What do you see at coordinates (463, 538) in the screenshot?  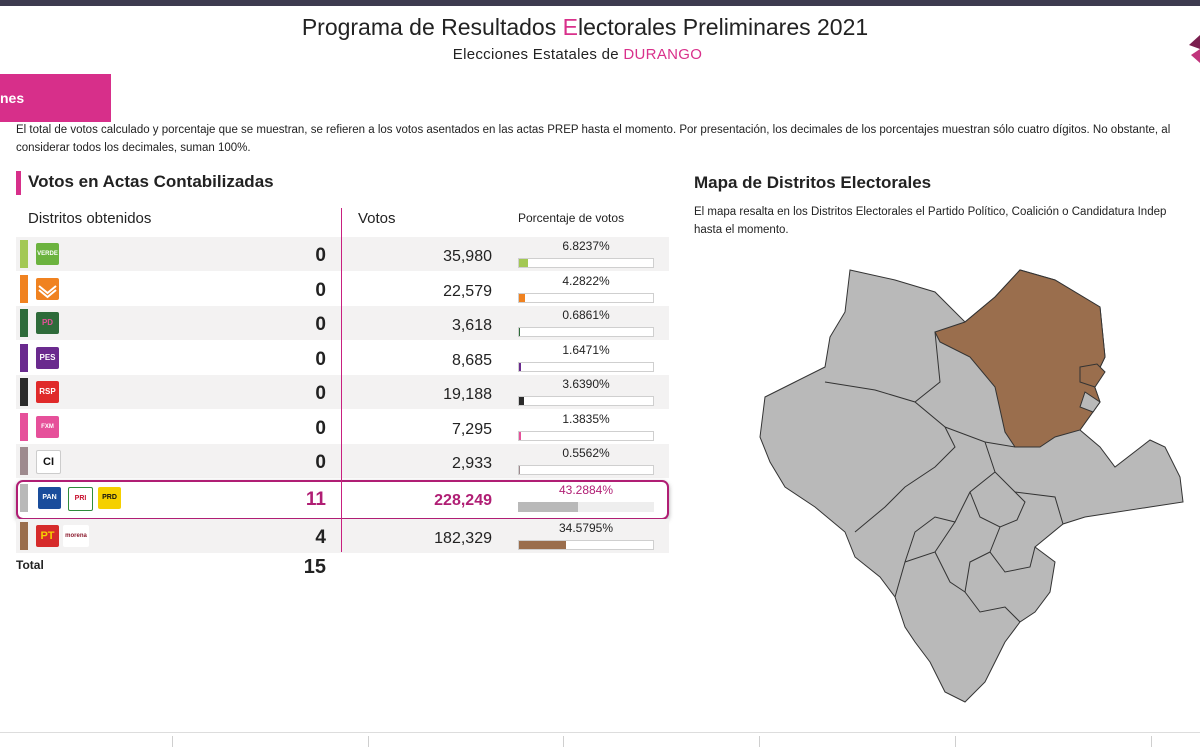 I see `votes-value: 182,329` at bounding box center [463, 538].